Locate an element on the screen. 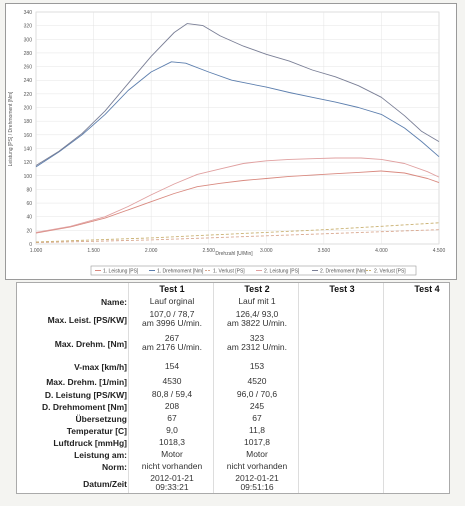 This screenshot has width=465, height=506. table-cell: 245 is located at coordinates (257, 406).